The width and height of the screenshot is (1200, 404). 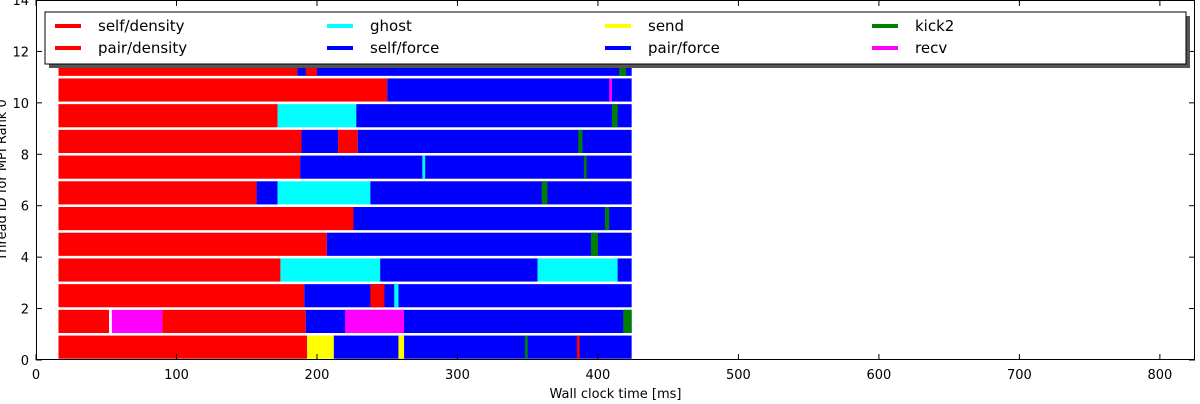 What do you see at coordinates (684, 48) in the screenshot?
I see `legend-label: pair/force` at bounding box center [684, 48].